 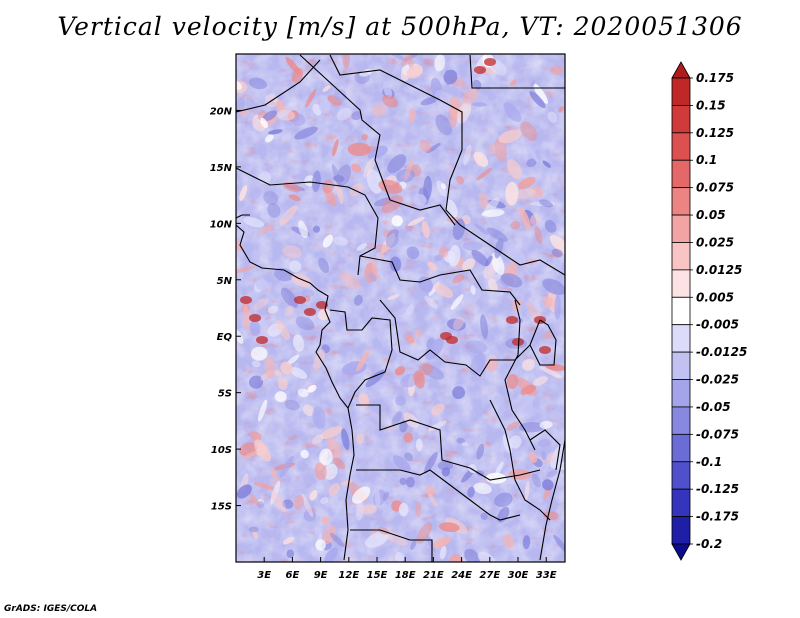 What do you see at coordinates (321, 575) in the screenshot?
I see `lon-tick-label: 9E` at bounding box center [321, 575].